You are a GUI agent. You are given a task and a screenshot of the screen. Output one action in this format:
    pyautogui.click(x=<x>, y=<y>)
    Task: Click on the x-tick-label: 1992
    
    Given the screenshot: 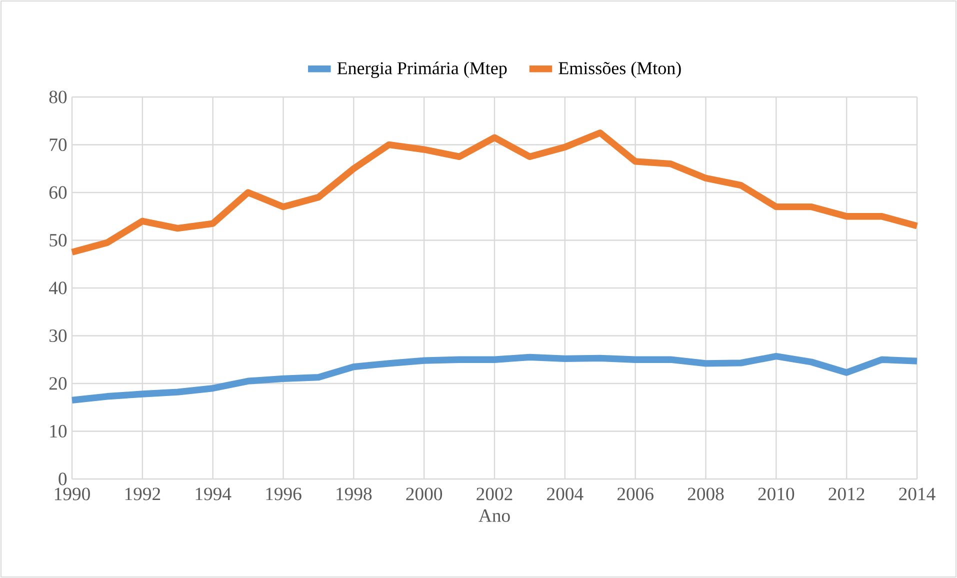 What is the action you would take?
    pyautogui.click(x=142, y=494)
    